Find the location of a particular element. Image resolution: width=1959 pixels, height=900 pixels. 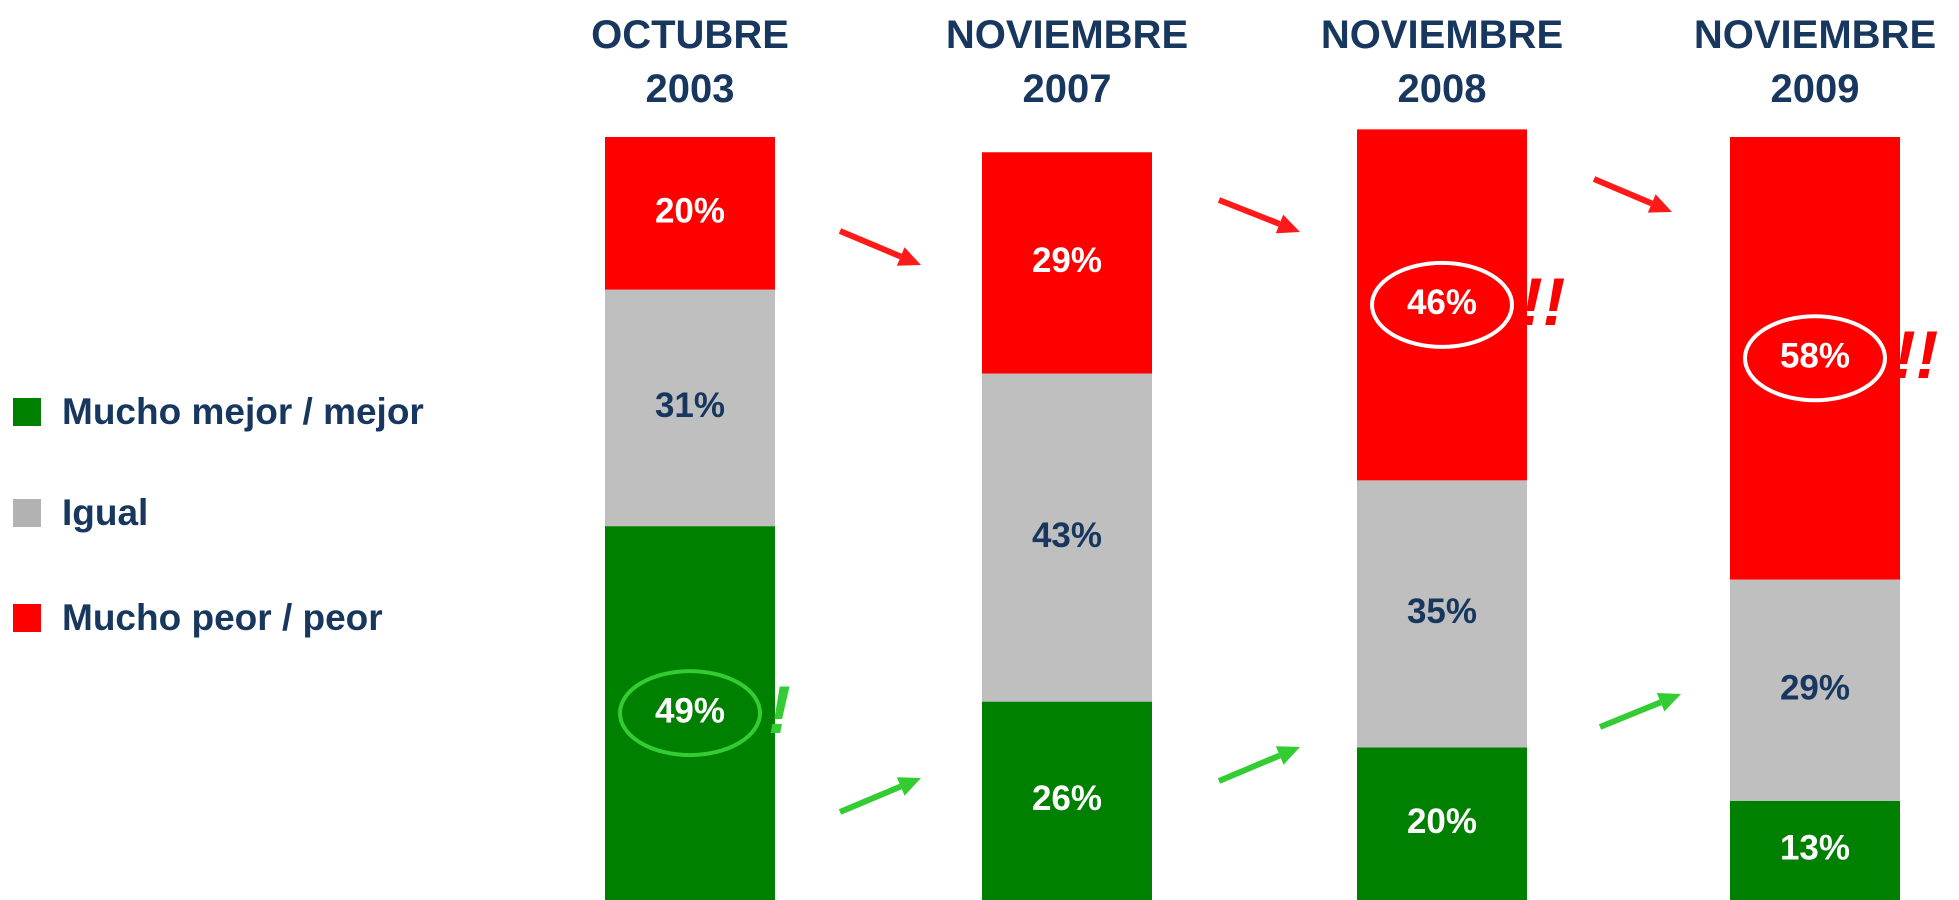

annotation: ! is located at coordinates (779, 710).